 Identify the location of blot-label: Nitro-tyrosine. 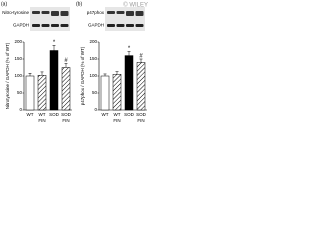
(15, 12).